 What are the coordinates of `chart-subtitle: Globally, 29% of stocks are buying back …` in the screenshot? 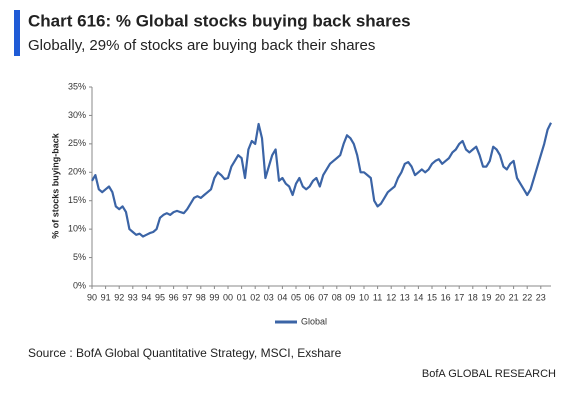 It's located at (201, 45).